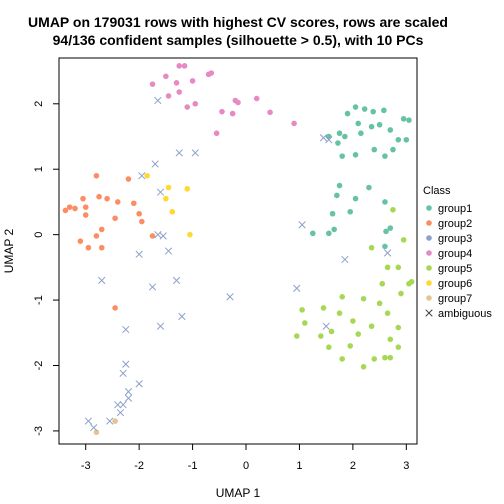 Image resolution: width=504 pixels, height=504 pixels. Describe the element at coordinates (9, 250) in the screenshot. I see `y-axis-label: UMAP 2` at that location.